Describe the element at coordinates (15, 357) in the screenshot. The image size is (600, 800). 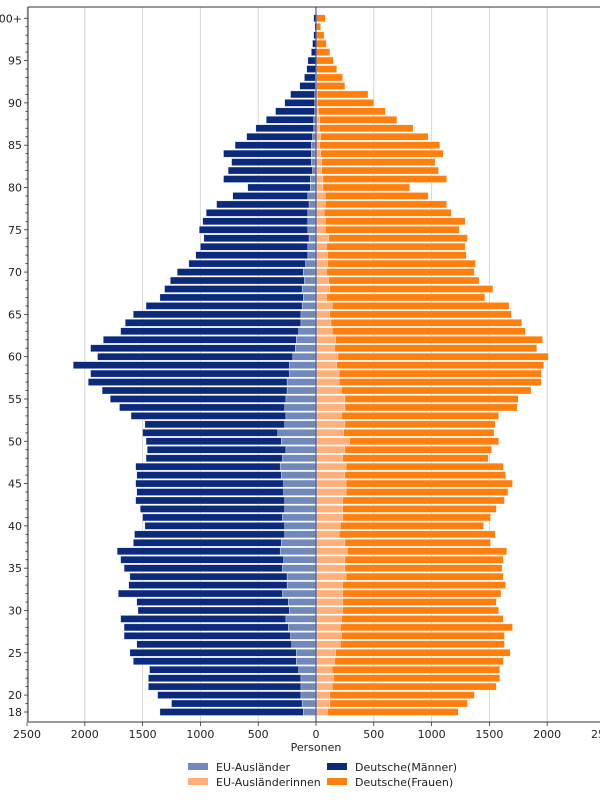
I see `y-tick-label: 60` at that location.